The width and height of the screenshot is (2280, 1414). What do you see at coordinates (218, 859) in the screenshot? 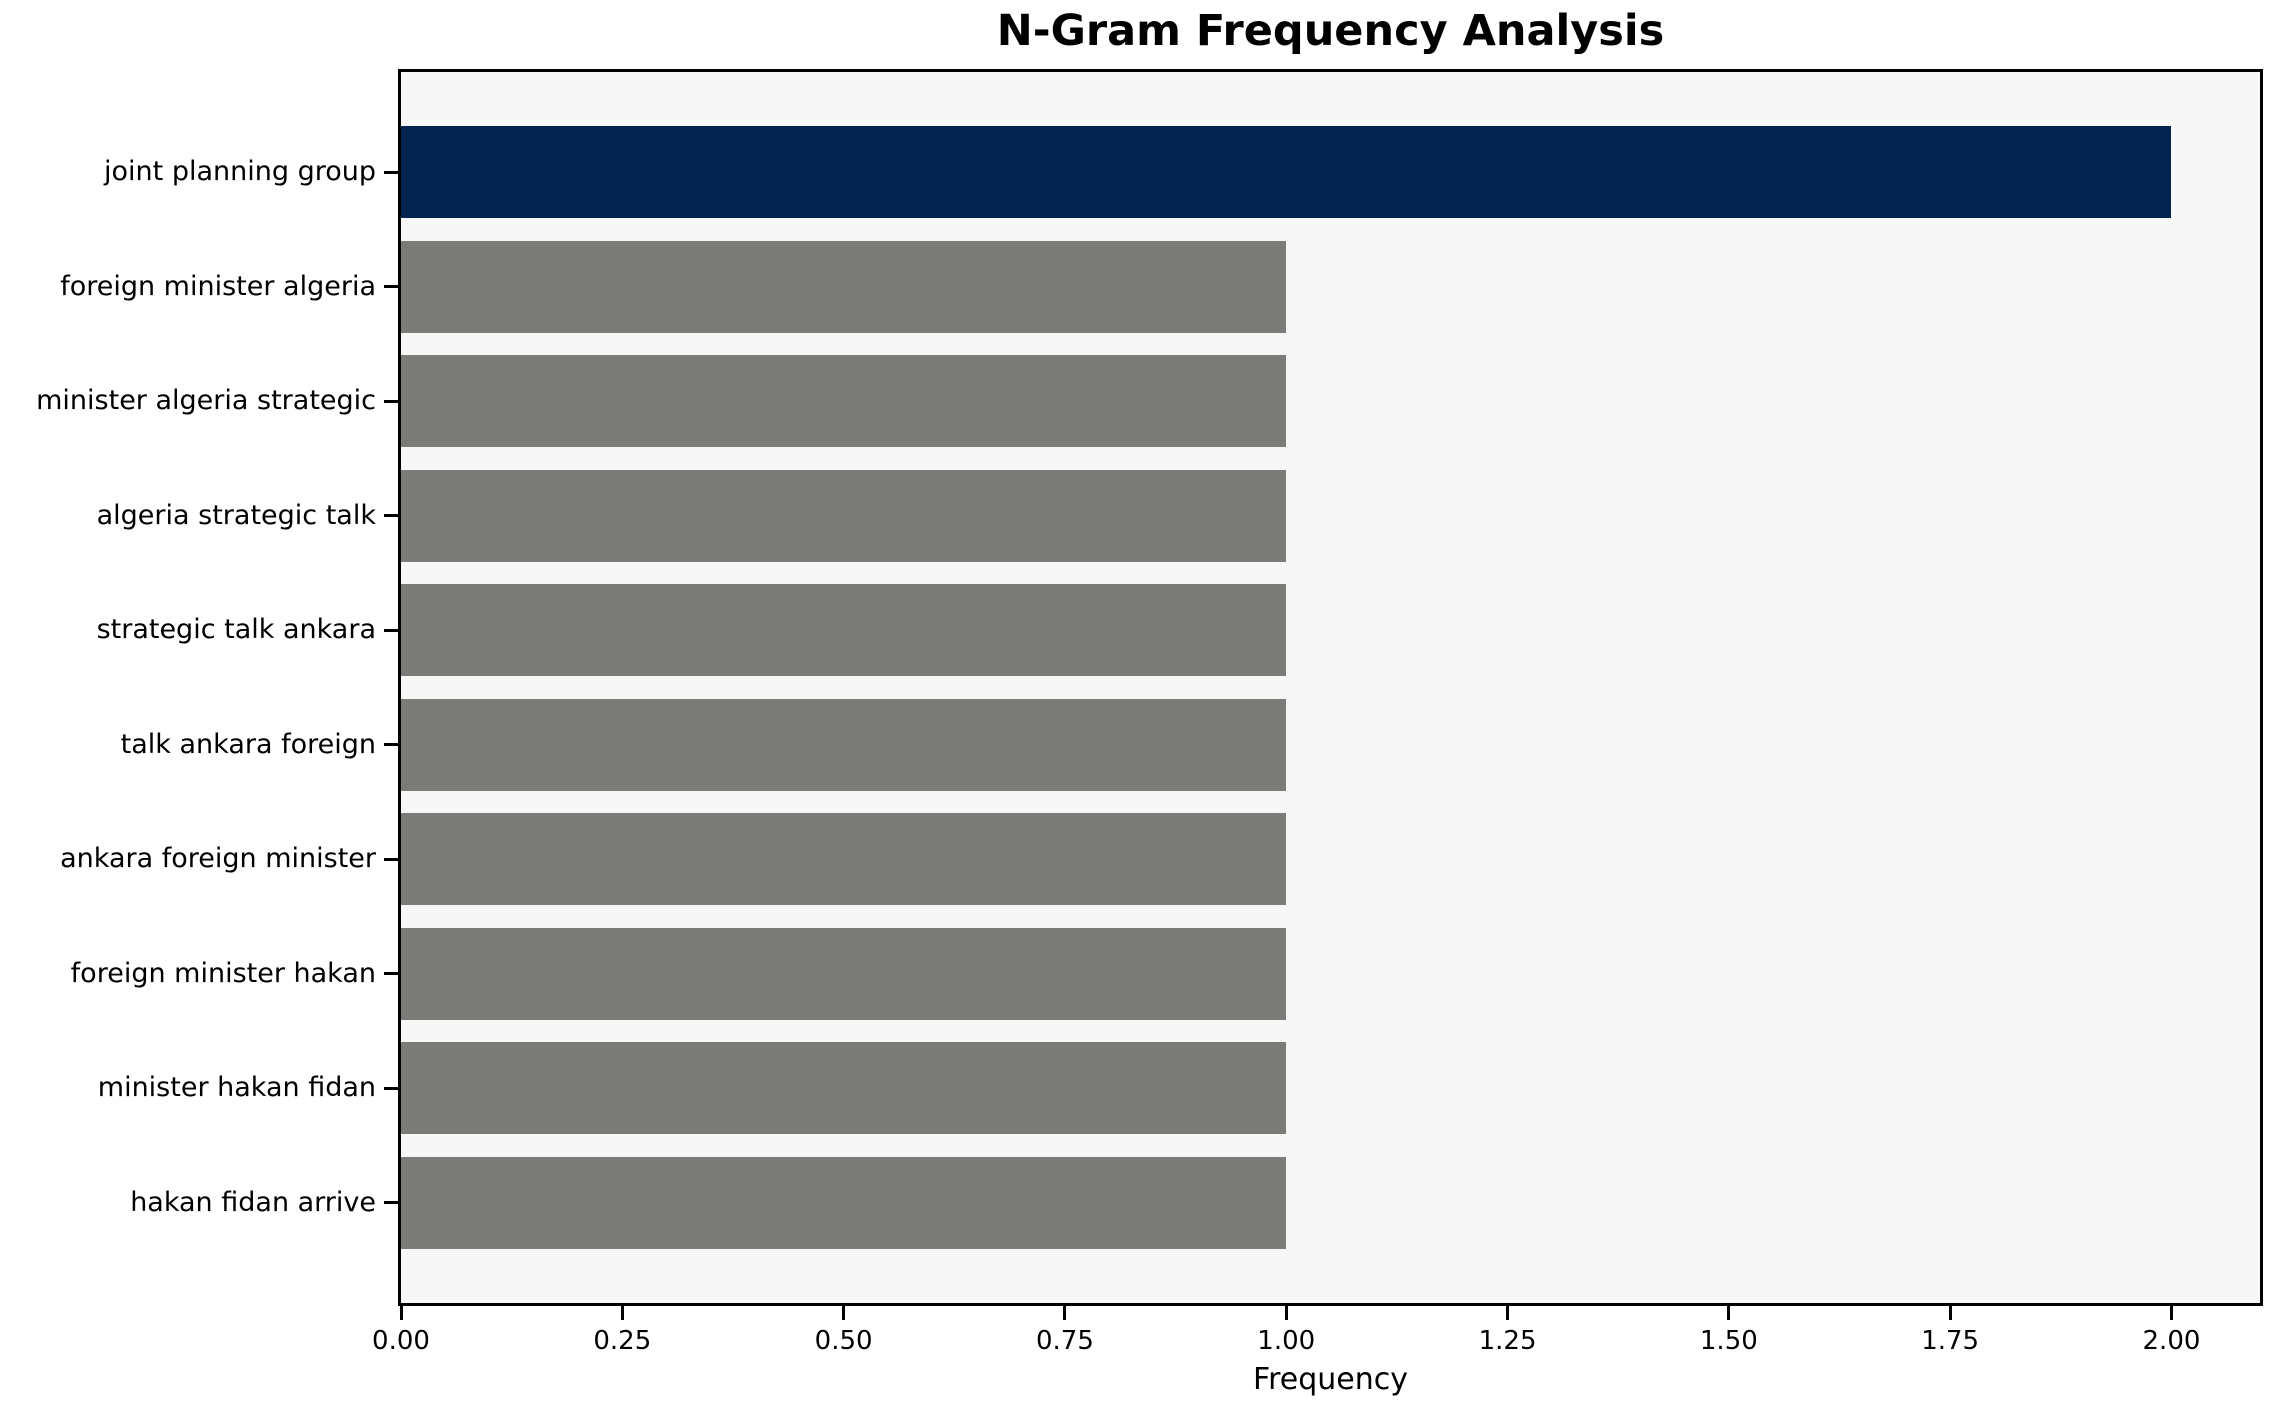
I see `y-tick-label: ankara foreign minister` at bounding box center [218, 859].